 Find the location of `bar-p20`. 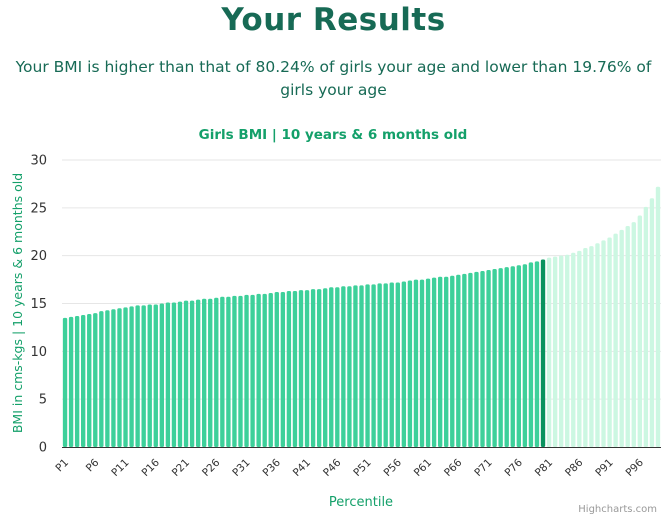

bar-p20 is located at coordinates (180, 374).